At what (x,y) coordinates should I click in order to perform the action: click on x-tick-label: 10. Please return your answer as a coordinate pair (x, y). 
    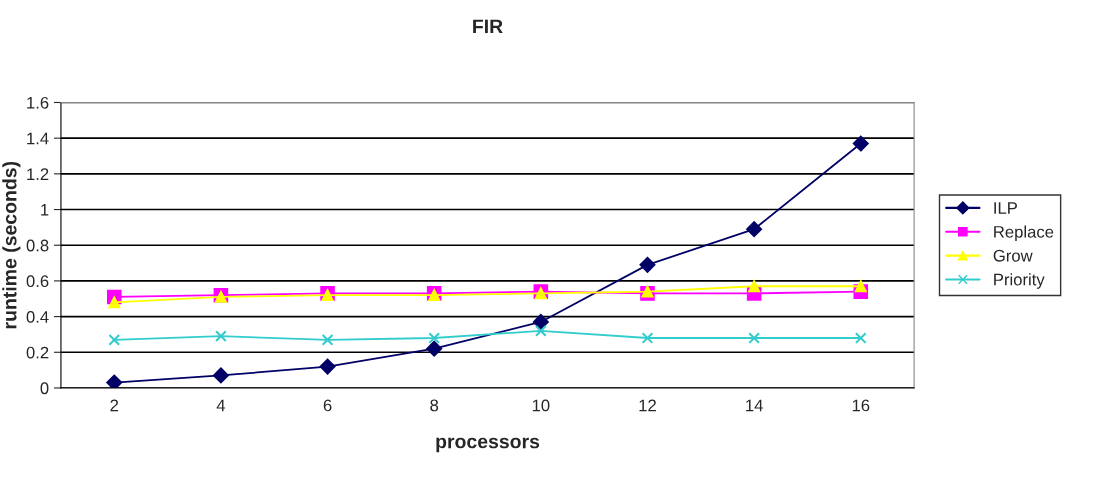
    Looking at the image, I should click on (541, 405).